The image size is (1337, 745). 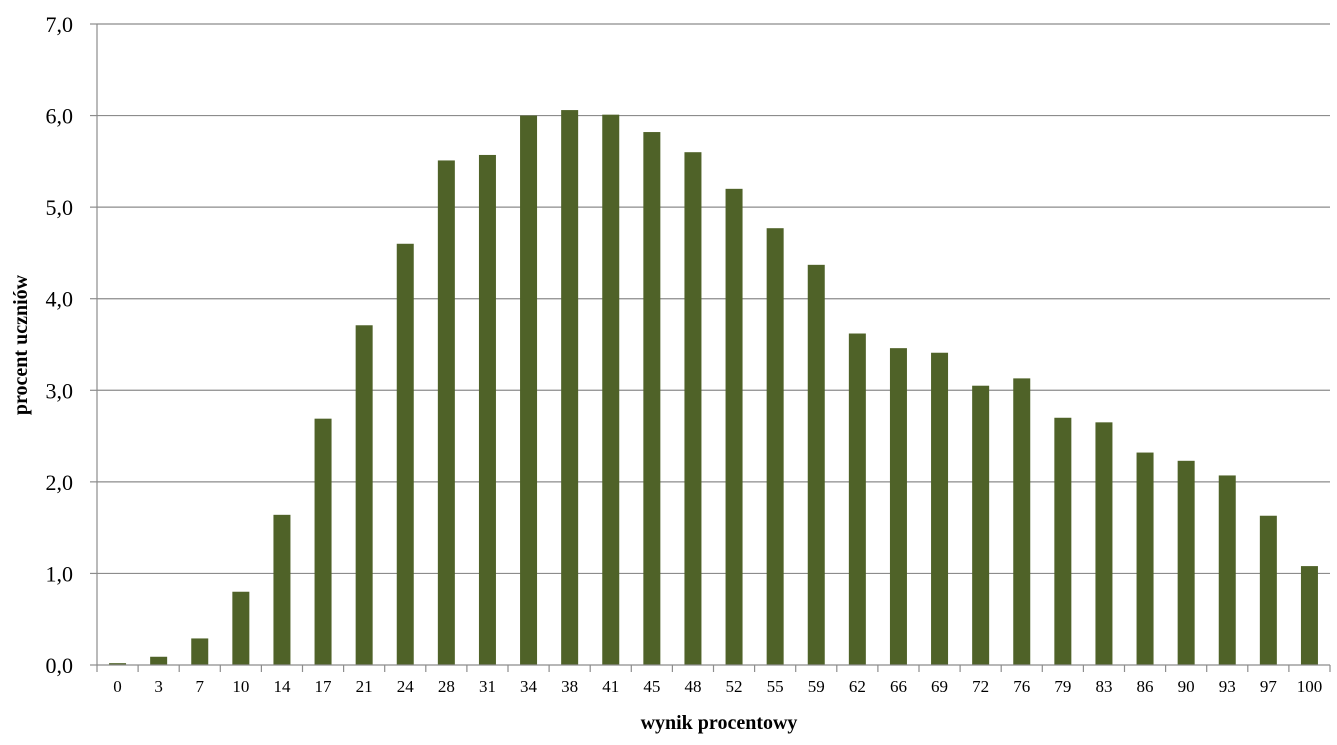 I want to click on x-tick-label: 90, so click(x=1186, y=686).